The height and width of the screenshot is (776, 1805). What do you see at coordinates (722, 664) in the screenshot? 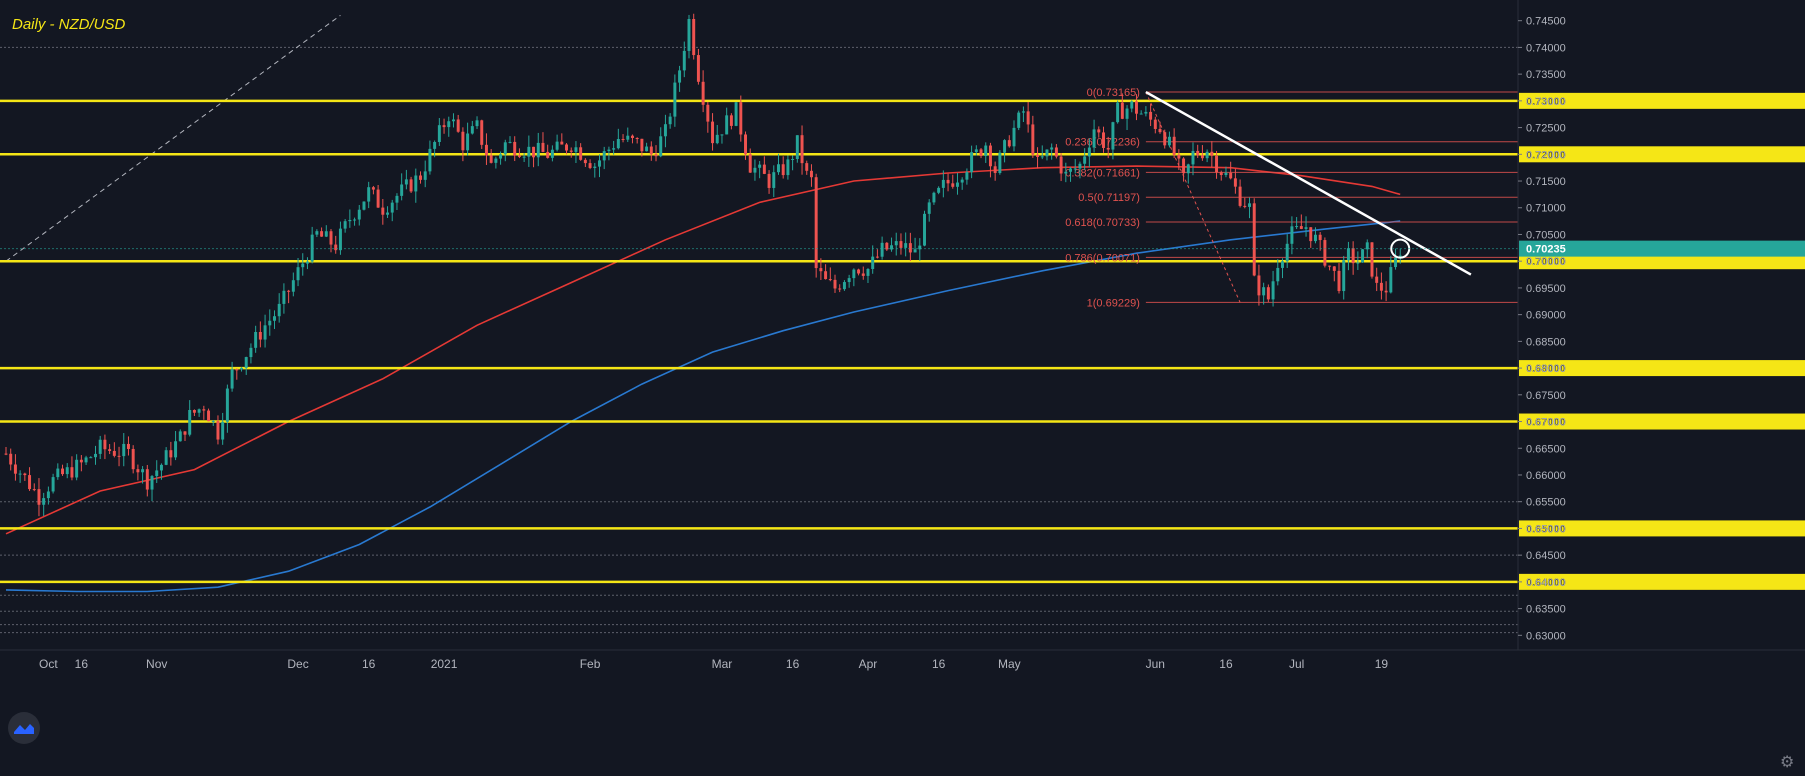
I see `x-tick-label: Mar` at bounding box center [722, 664].